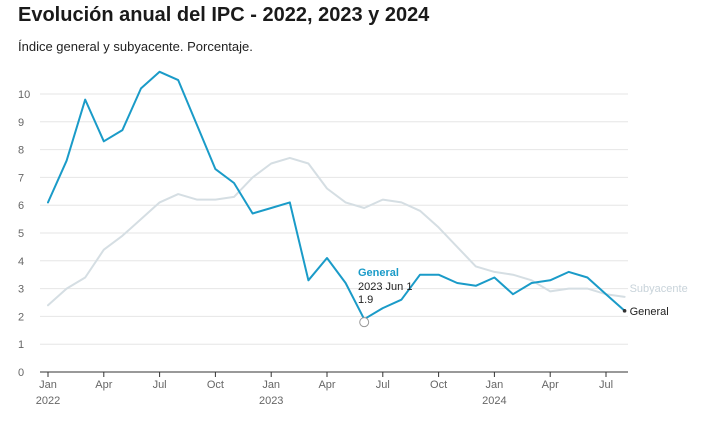  What do you see at coordinates (649, 312) in the screenshot?
I see `series-end-label-general: General` at bounding box center [649, 312].